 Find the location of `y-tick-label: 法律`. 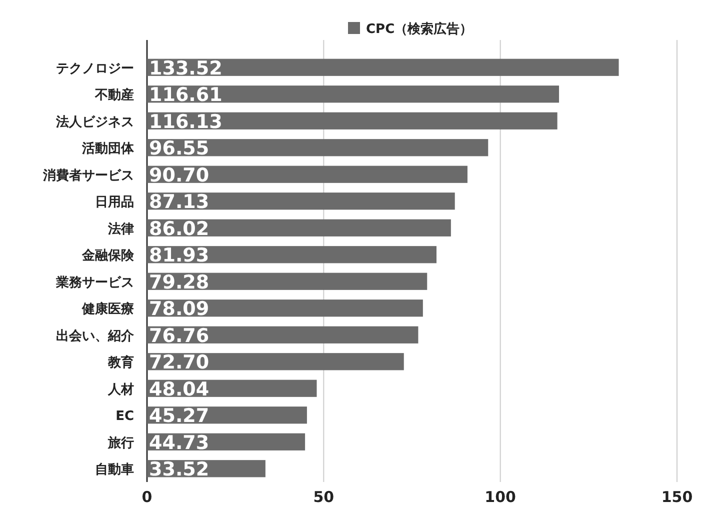

y-tick-label: 法律 is located at coordinates (120, 229).